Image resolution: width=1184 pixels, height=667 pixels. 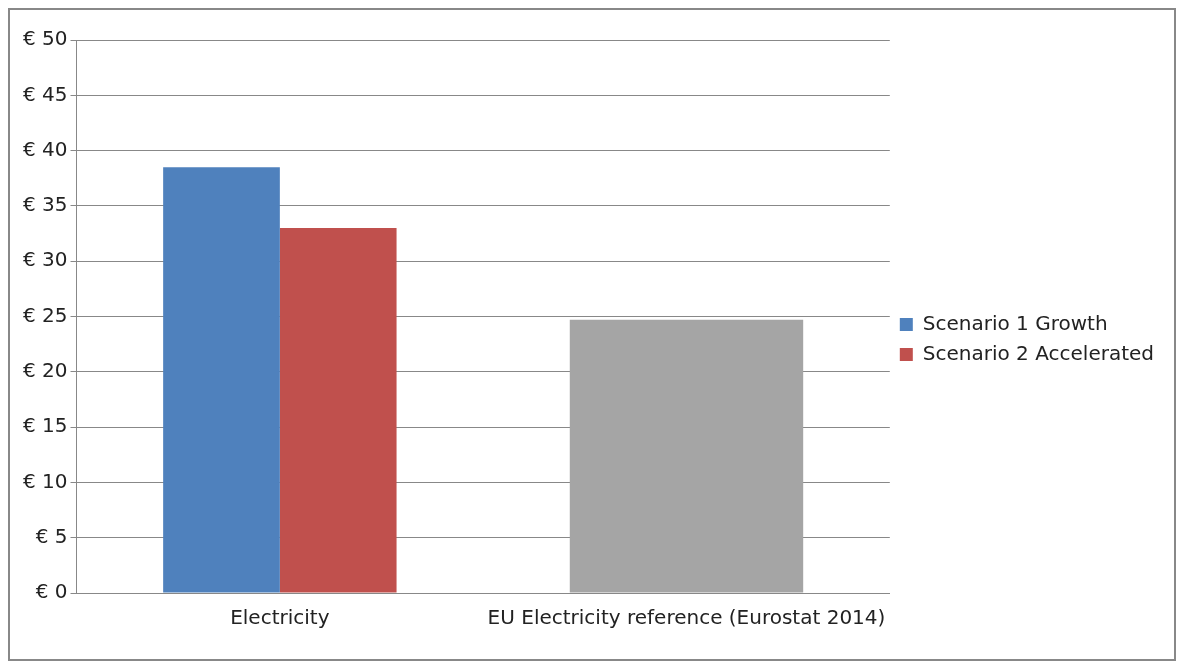 I want to click on y-tick-label: € 20, so click(x=45, y=370).